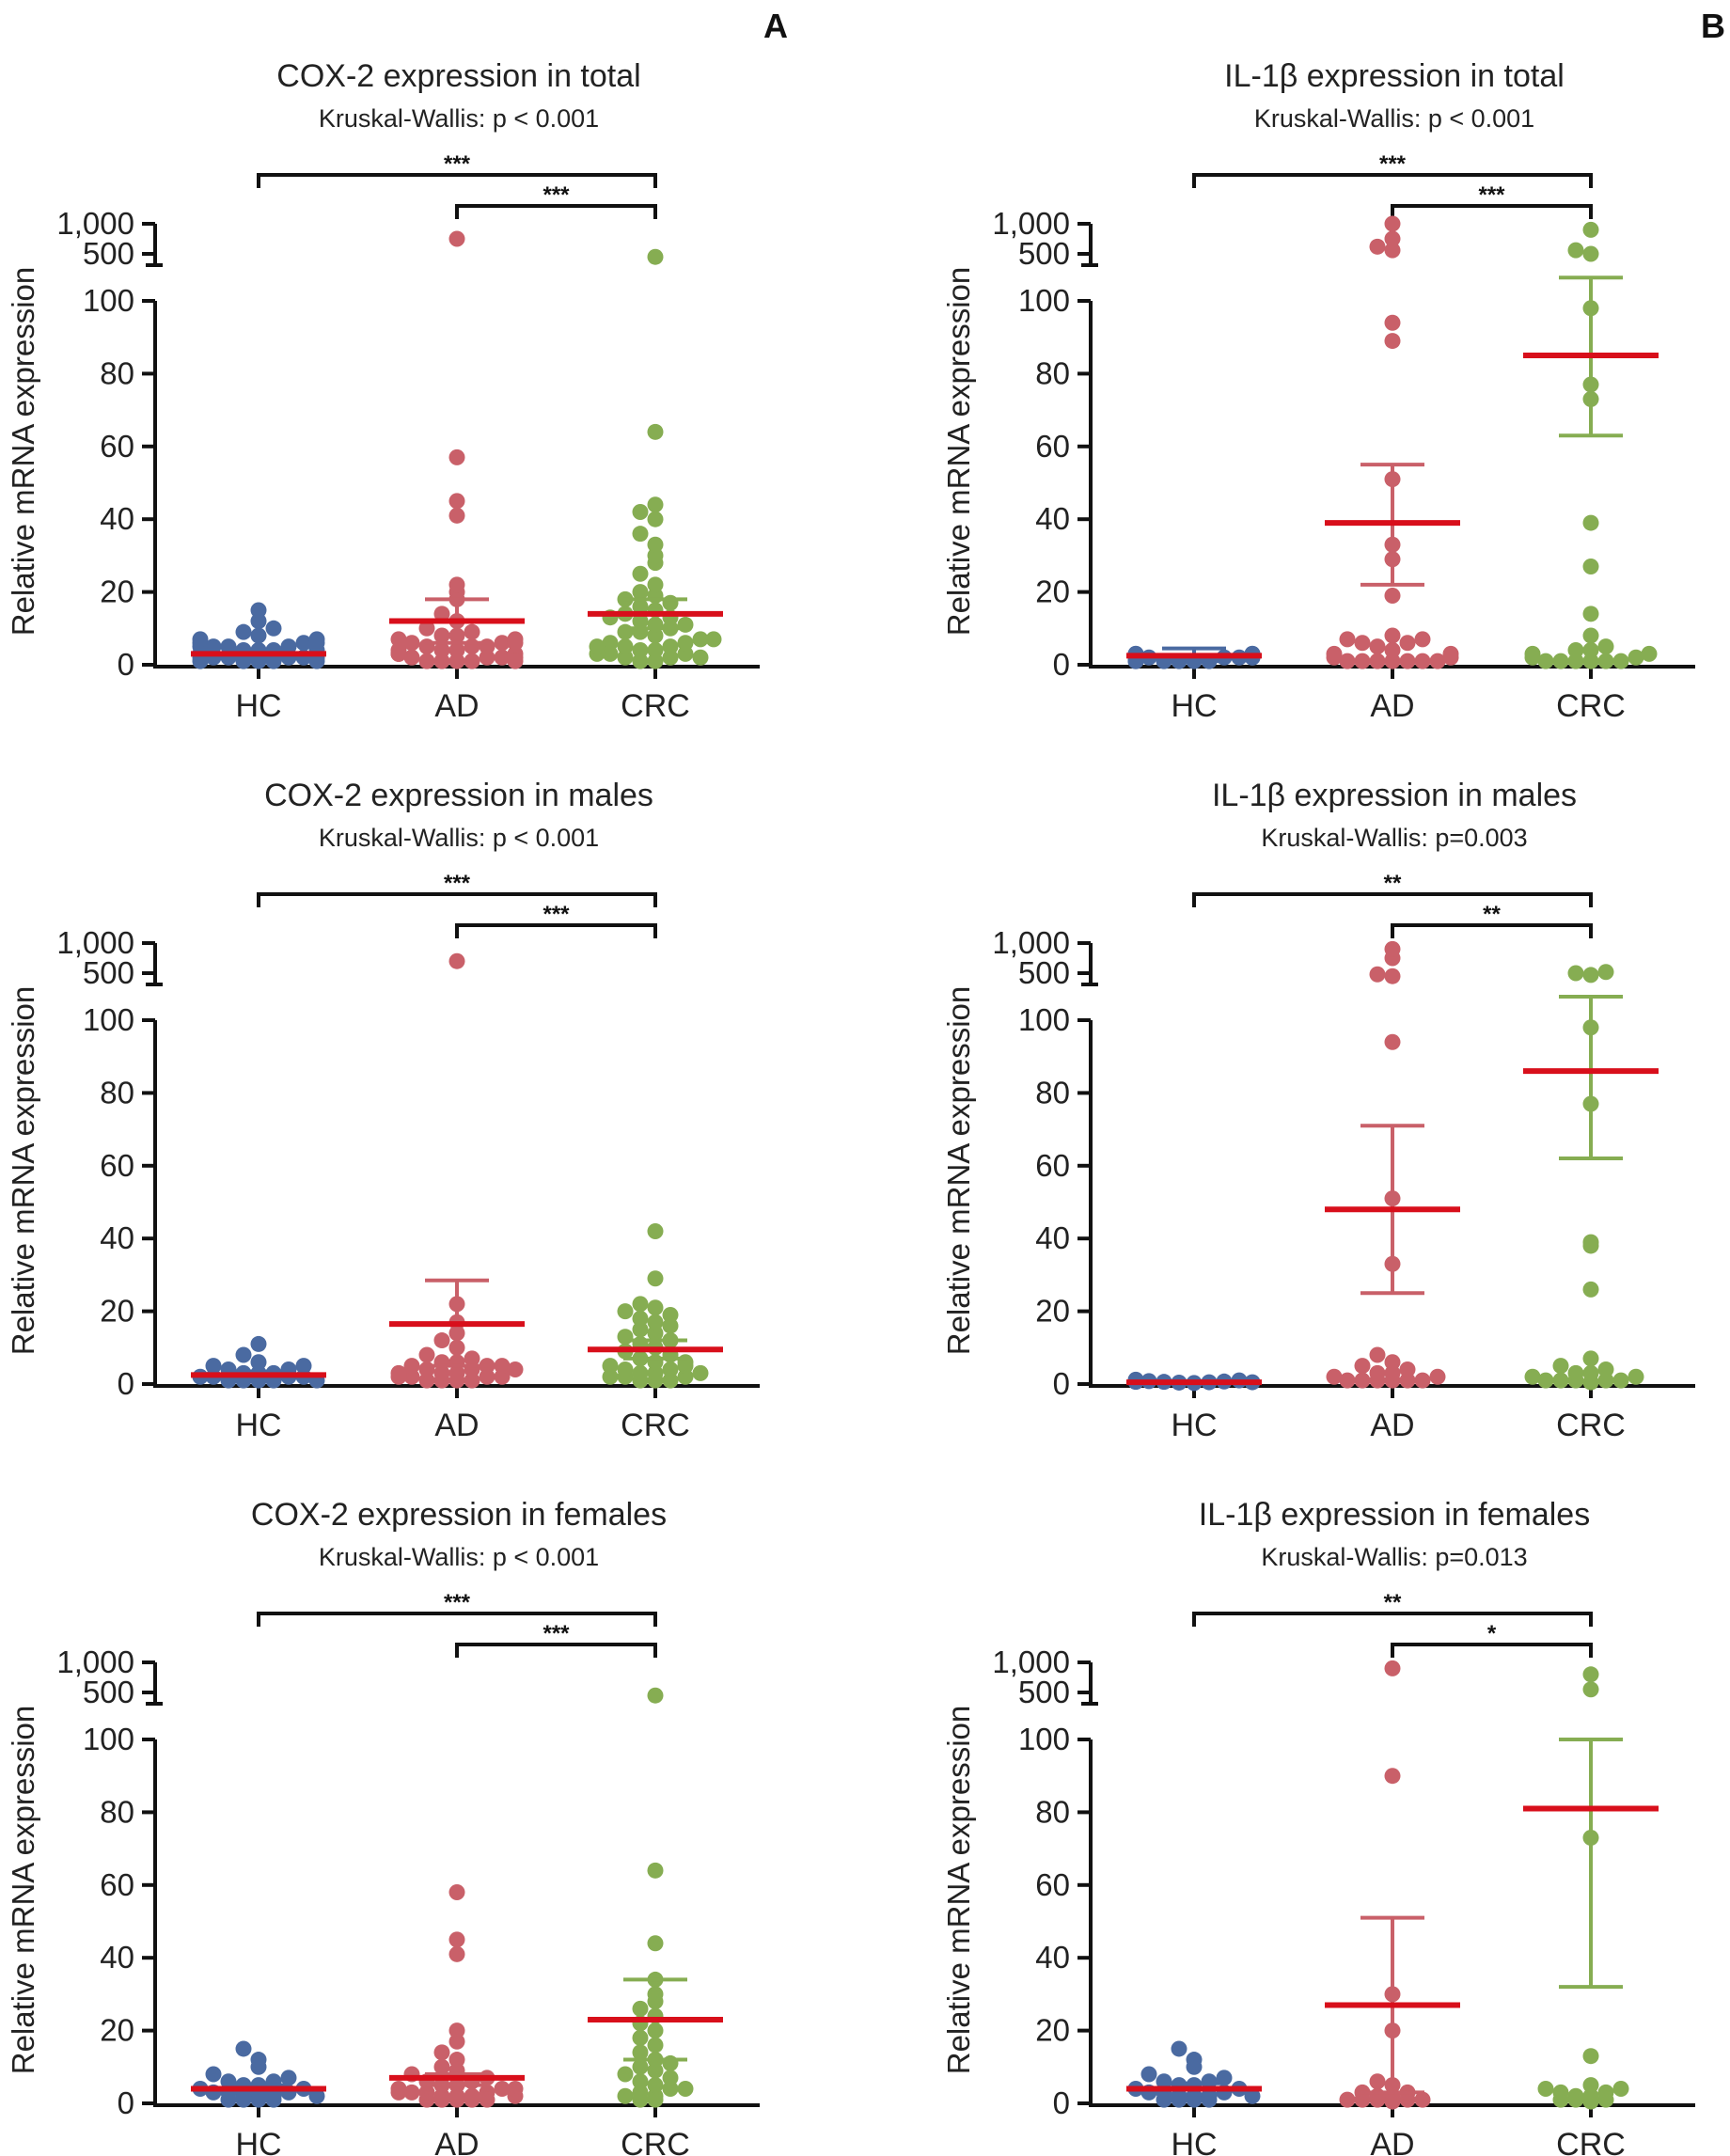 The image size is (1730, 2156). What do you see at coordinates (1194, 2141) in the screenshot?
I see `x-tick-label: HC` at bounding box center [1194, 2141].